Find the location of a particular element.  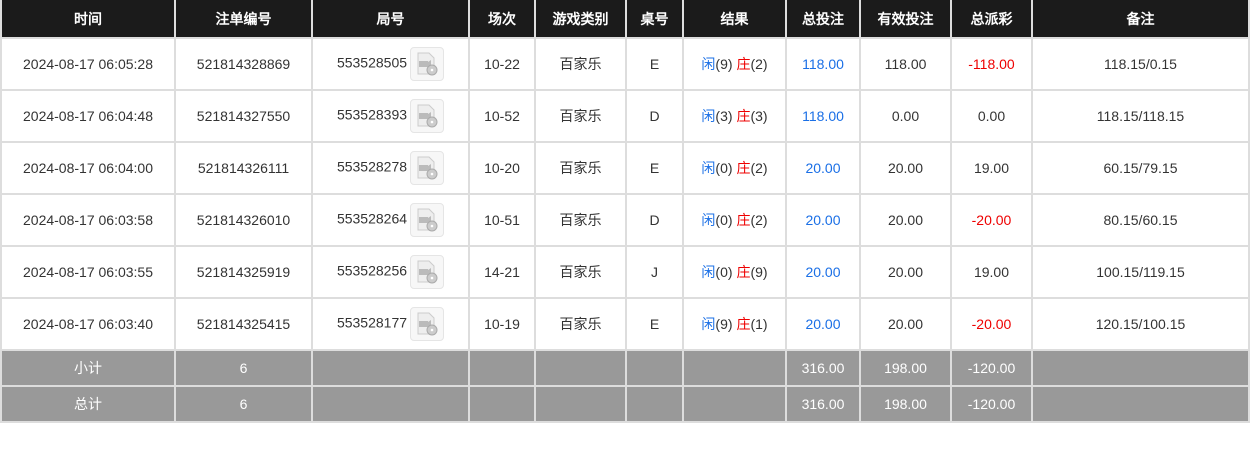

player-value: (9) is located at coordinates (724, 324).